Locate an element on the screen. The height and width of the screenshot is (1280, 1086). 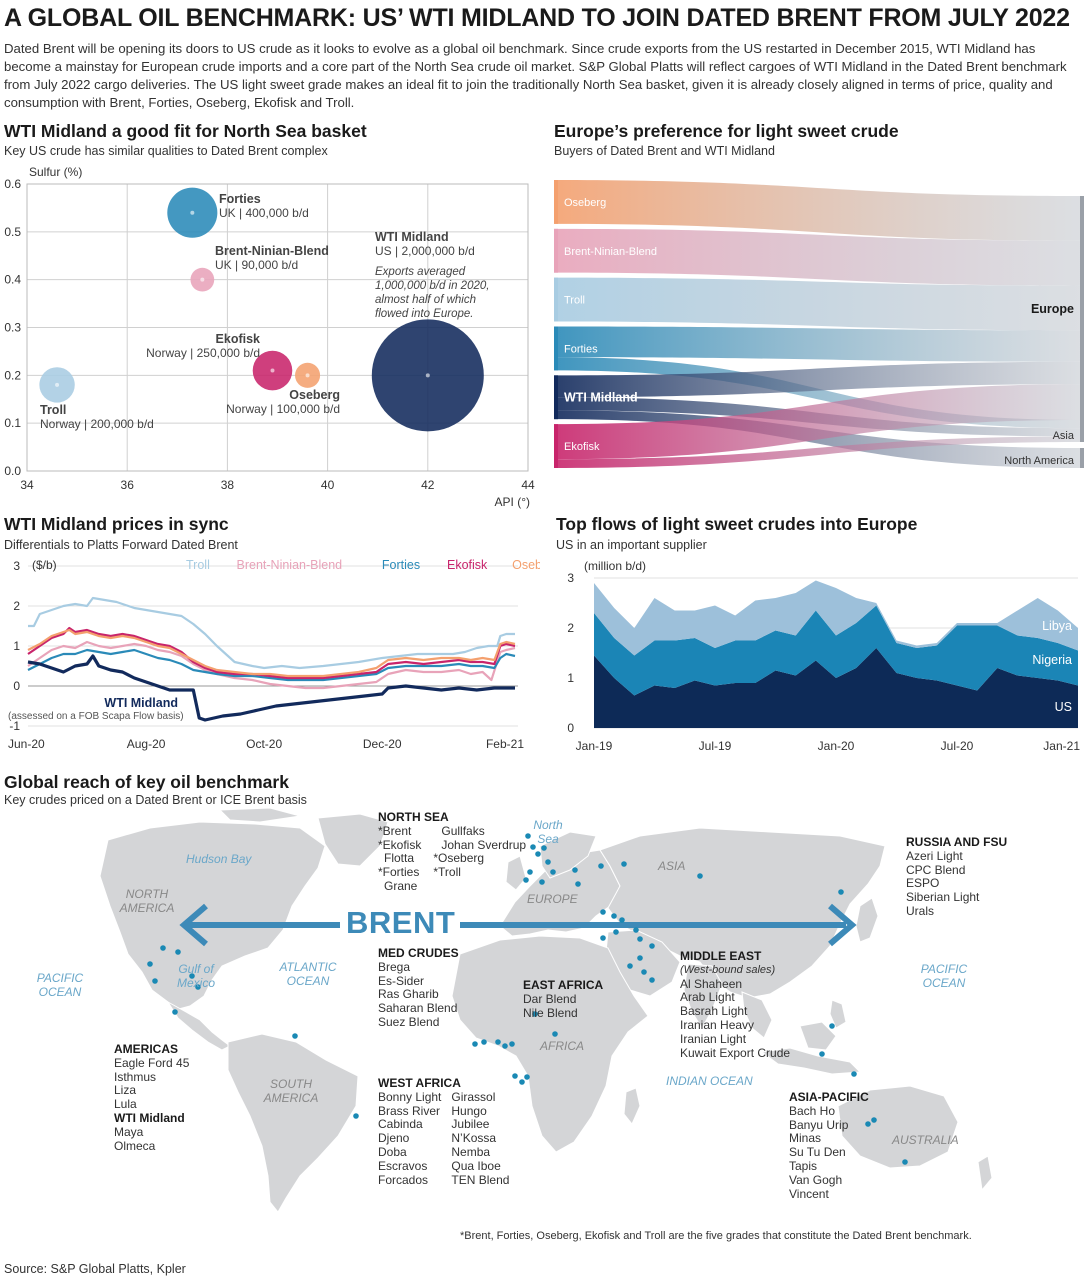
list-item: Banyu Urip is located at coordinates (819, 1124).